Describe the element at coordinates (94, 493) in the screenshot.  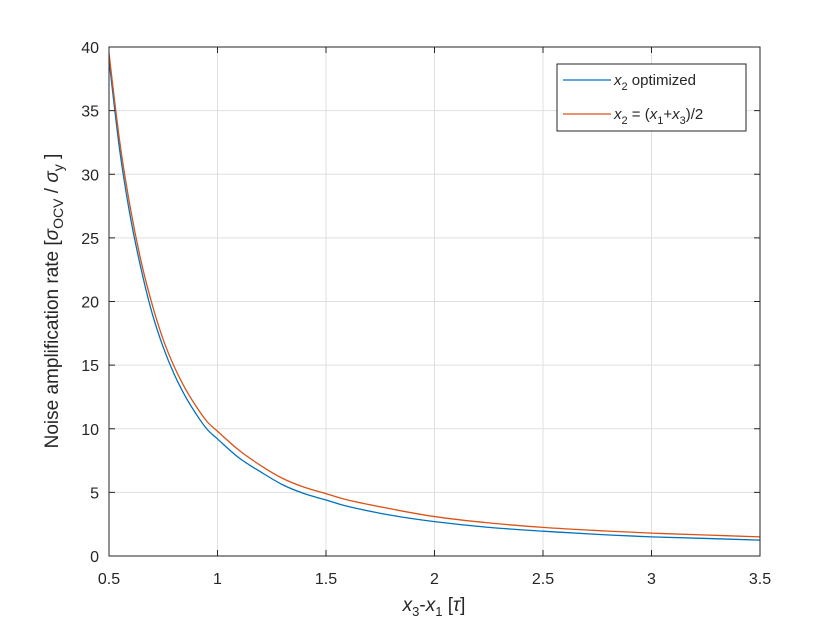
I see `y-tick-label: 5` at that location.